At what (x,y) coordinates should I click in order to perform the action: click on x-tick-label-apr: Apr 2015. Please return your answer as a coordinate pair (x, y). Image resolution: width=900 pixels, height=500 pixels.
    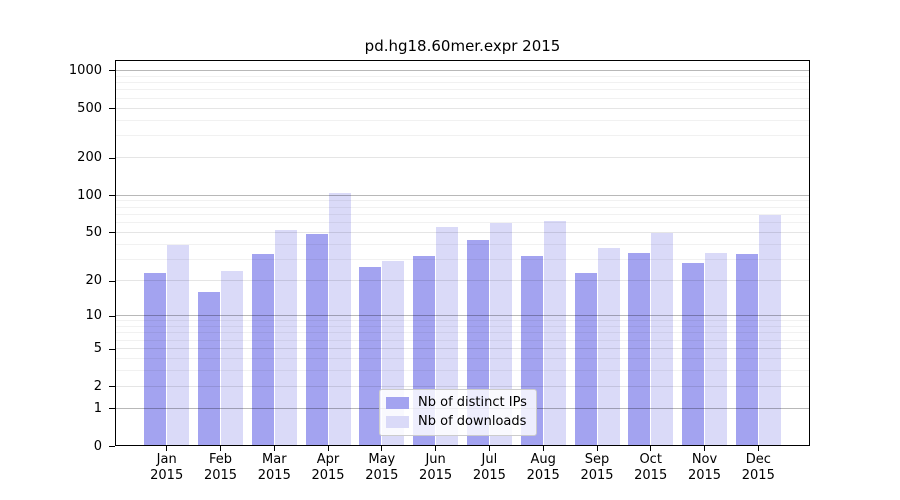
    Looking at the image, I should click on (328, 467).